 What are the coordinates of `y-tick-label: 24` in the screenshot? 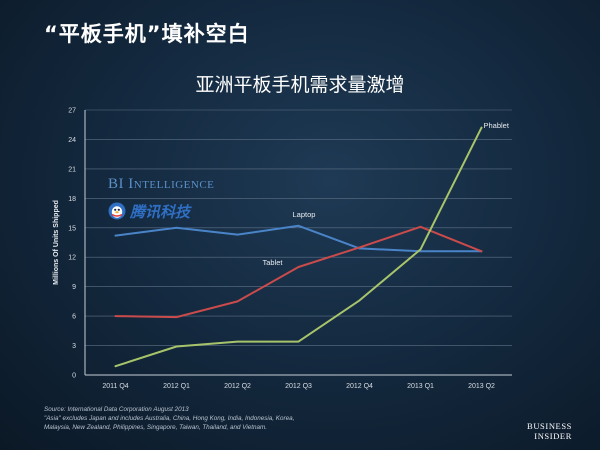 It's located at (72, 140).